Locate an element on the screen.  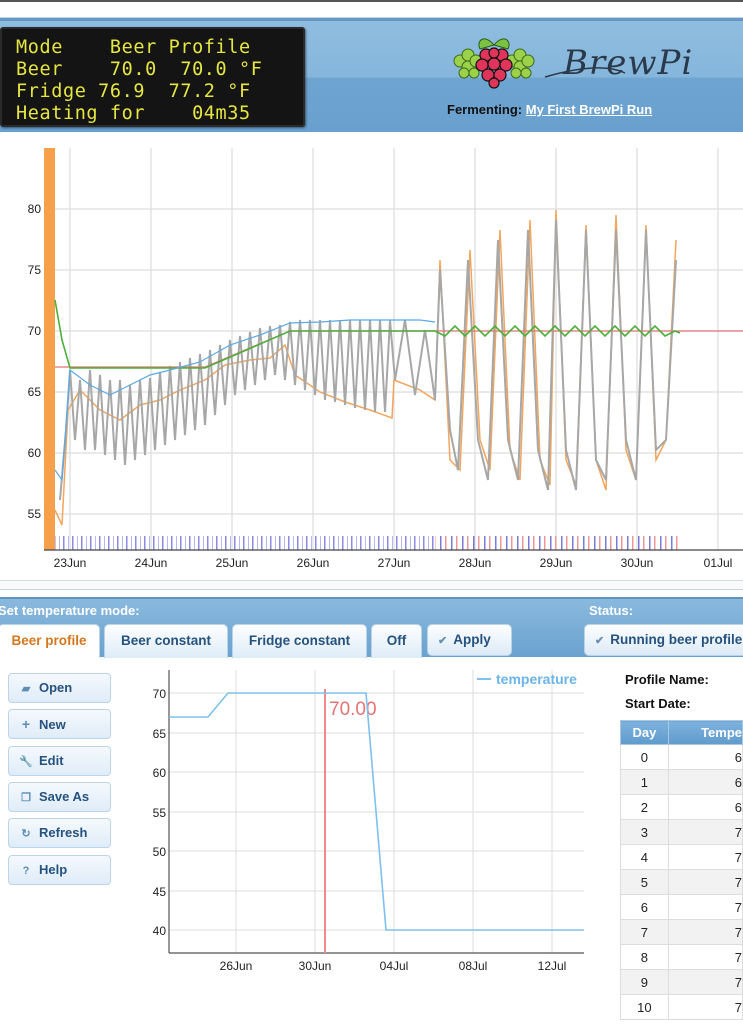
svg-text: 28Jun is located at coordinates (475, 563).